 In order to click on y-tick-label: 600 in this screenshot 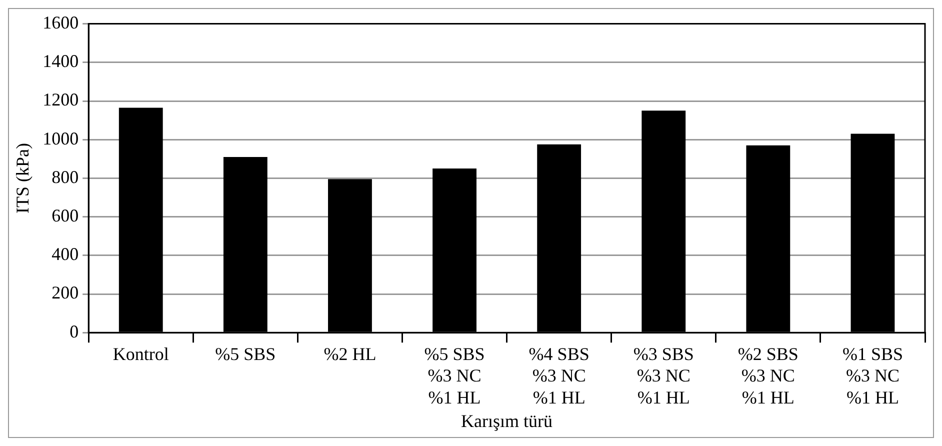, I will do `click(65, 216)`.